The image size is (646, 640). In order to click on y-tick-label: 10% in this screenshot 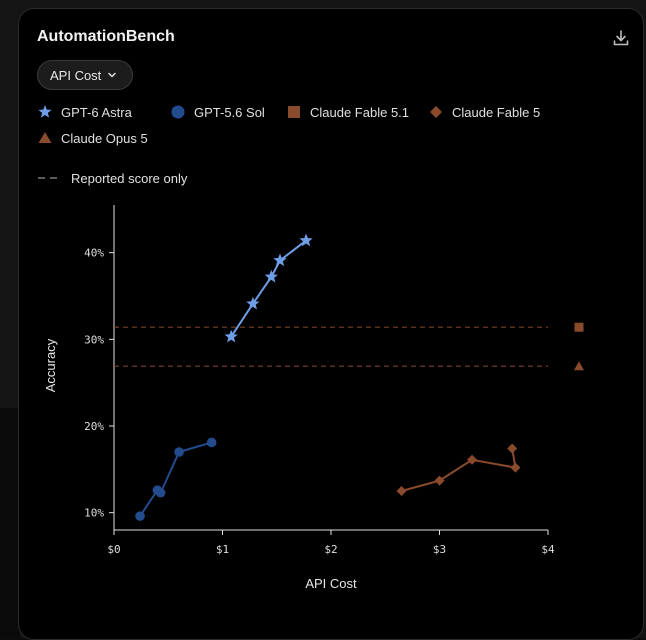, I will do `click(94, 513)`.